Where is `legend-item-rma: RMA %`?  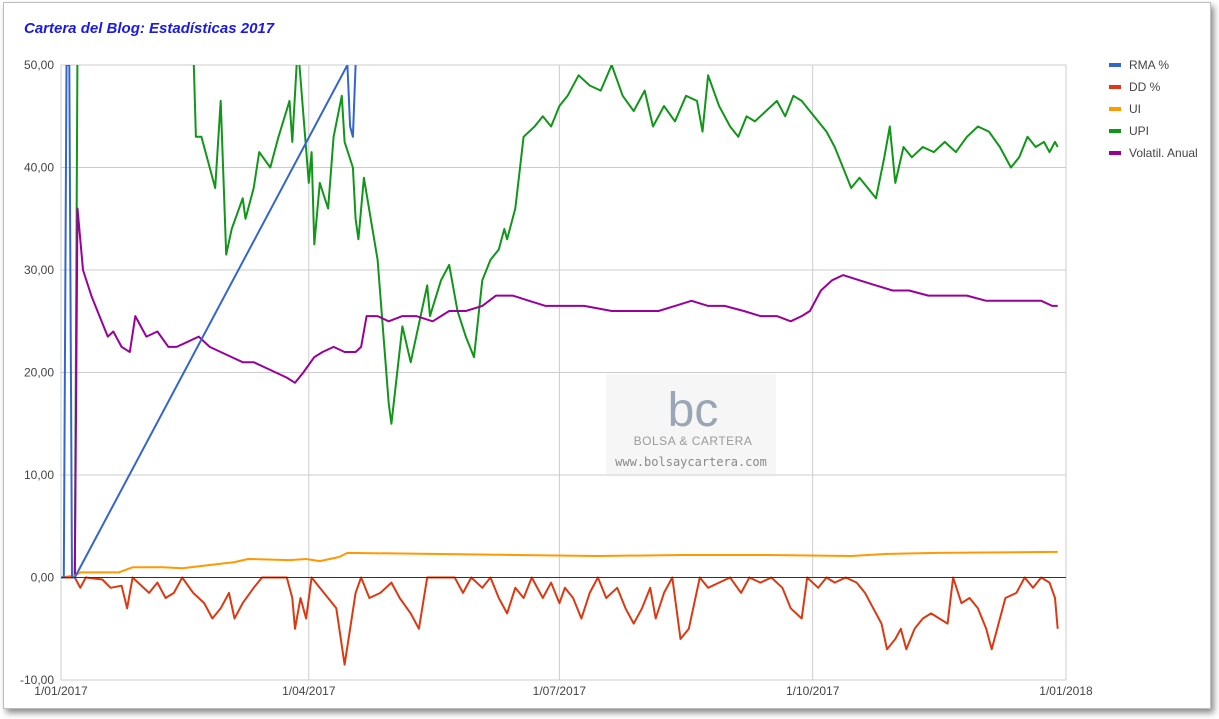 legend-item-rma: RMA % is located at coordinates (1139, 65).